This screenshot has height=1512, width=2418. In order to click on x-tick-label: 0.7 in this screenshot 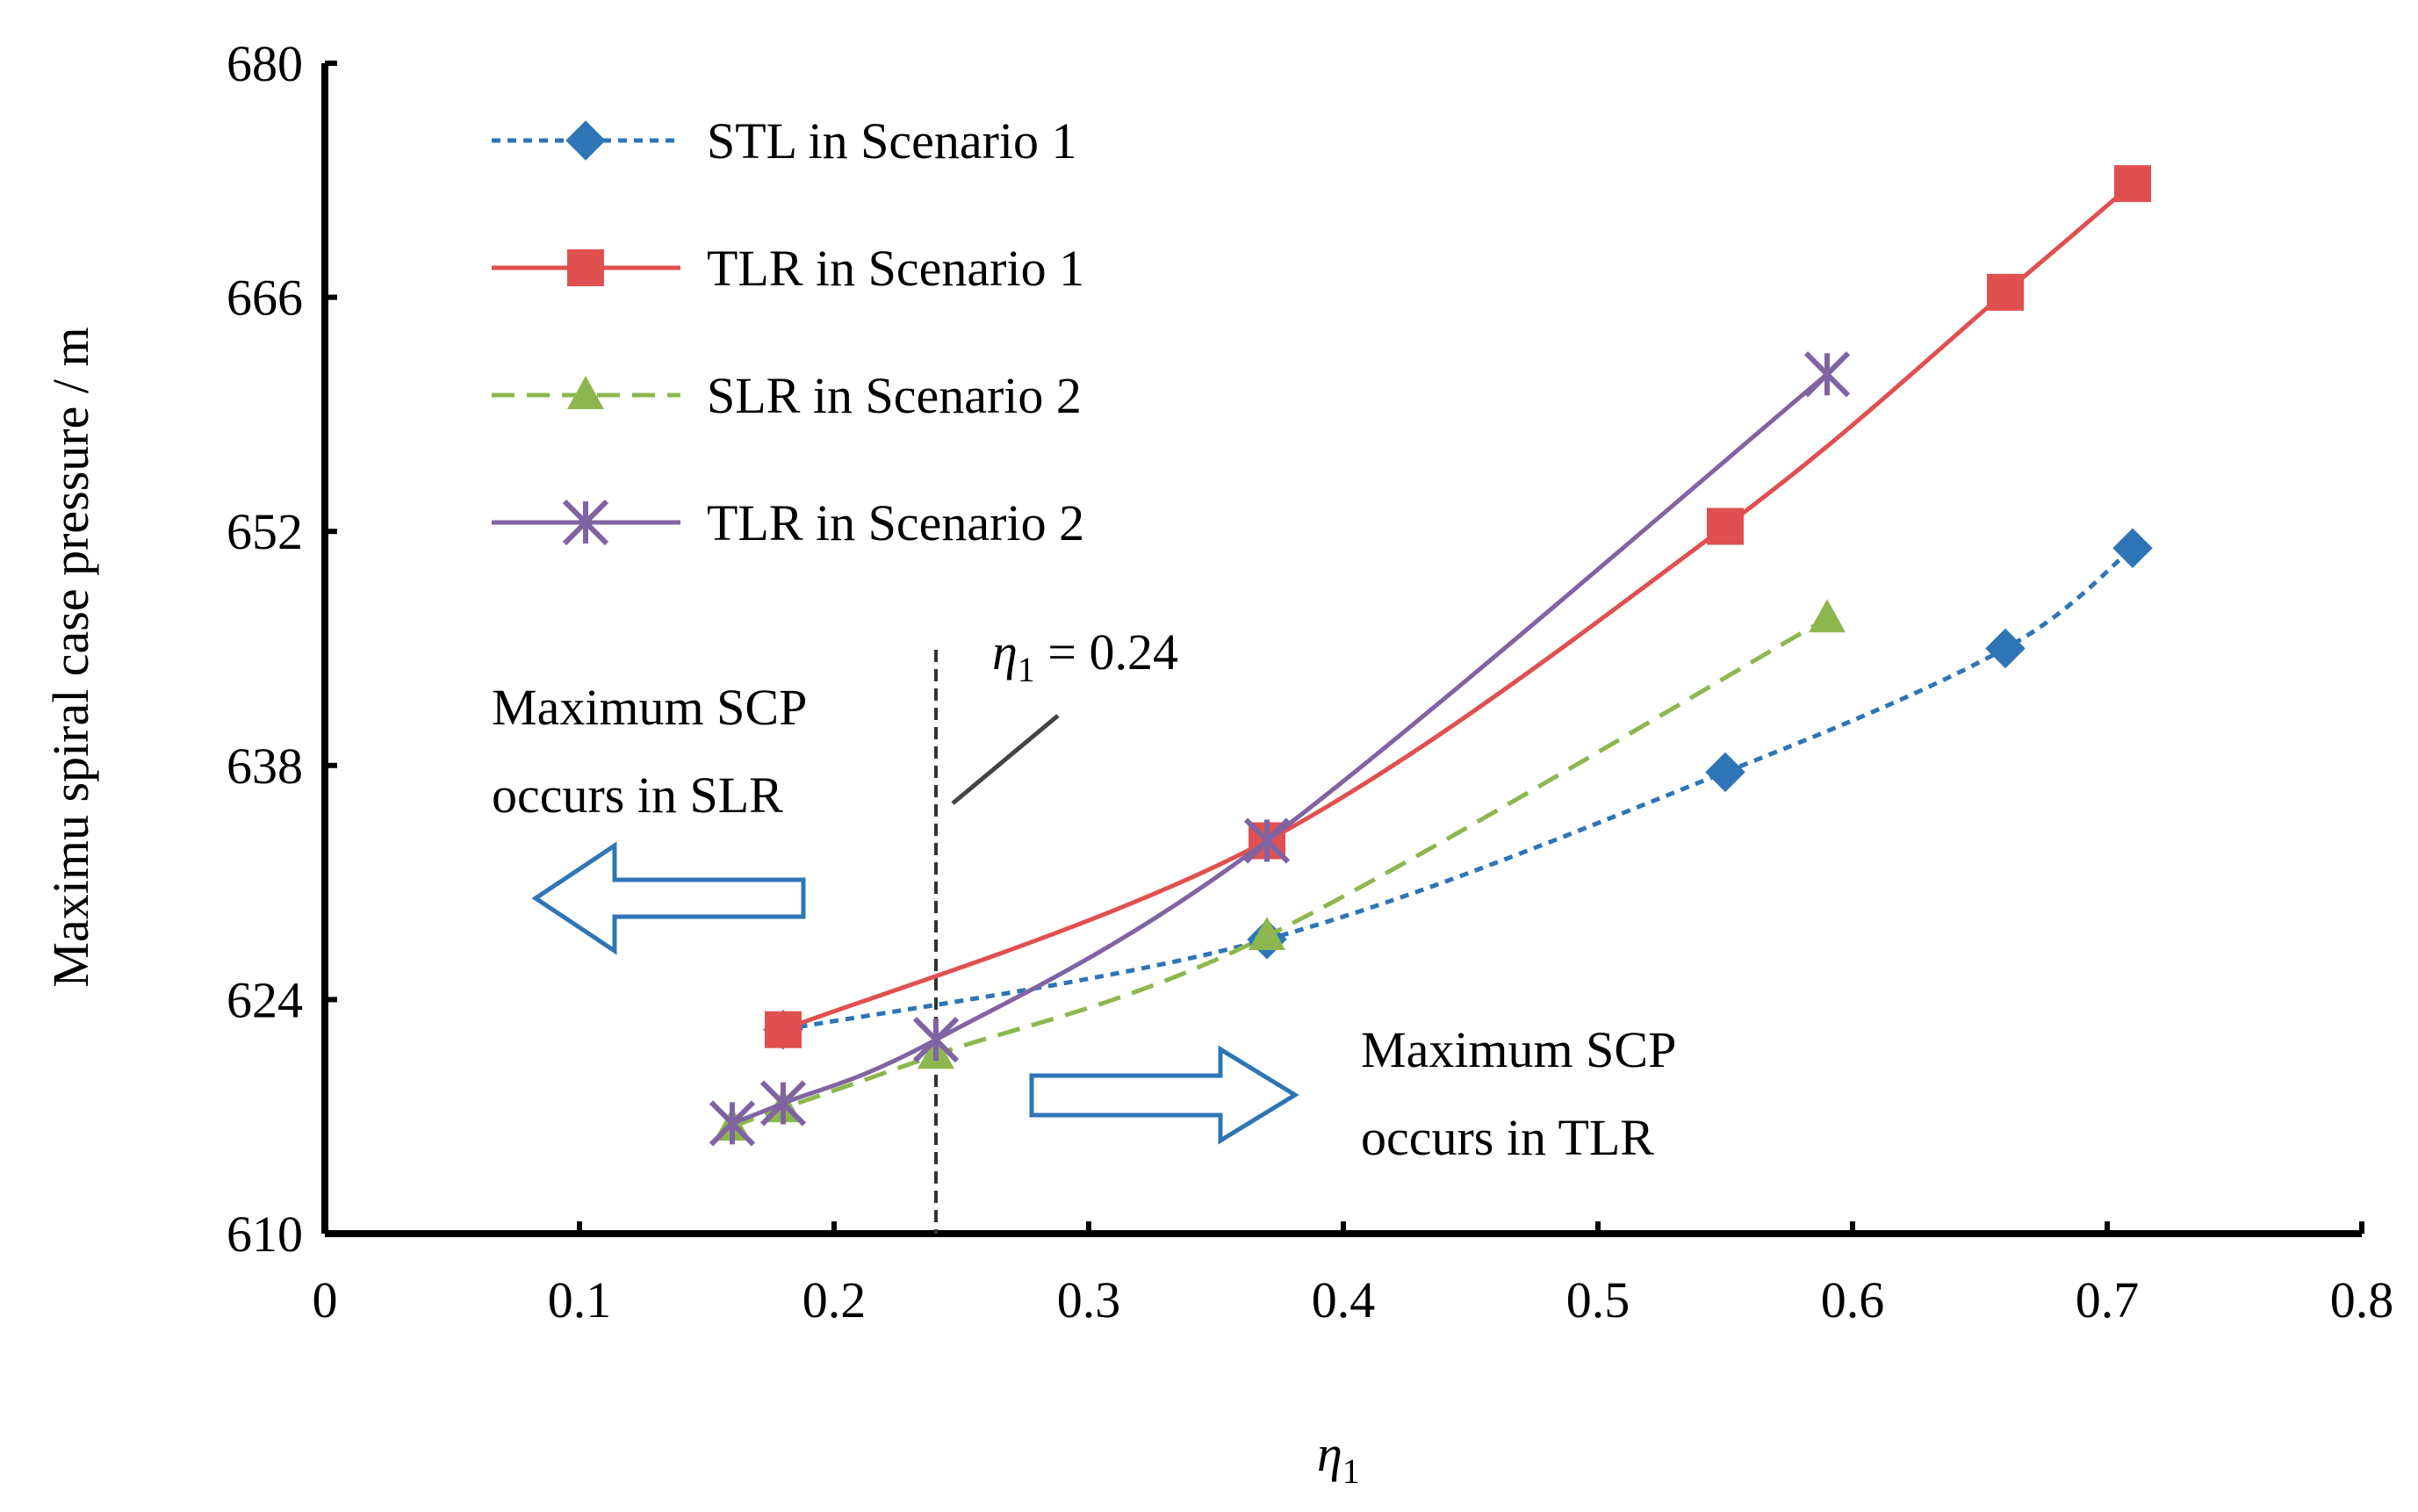, I will do `click(2108, 1299)`.